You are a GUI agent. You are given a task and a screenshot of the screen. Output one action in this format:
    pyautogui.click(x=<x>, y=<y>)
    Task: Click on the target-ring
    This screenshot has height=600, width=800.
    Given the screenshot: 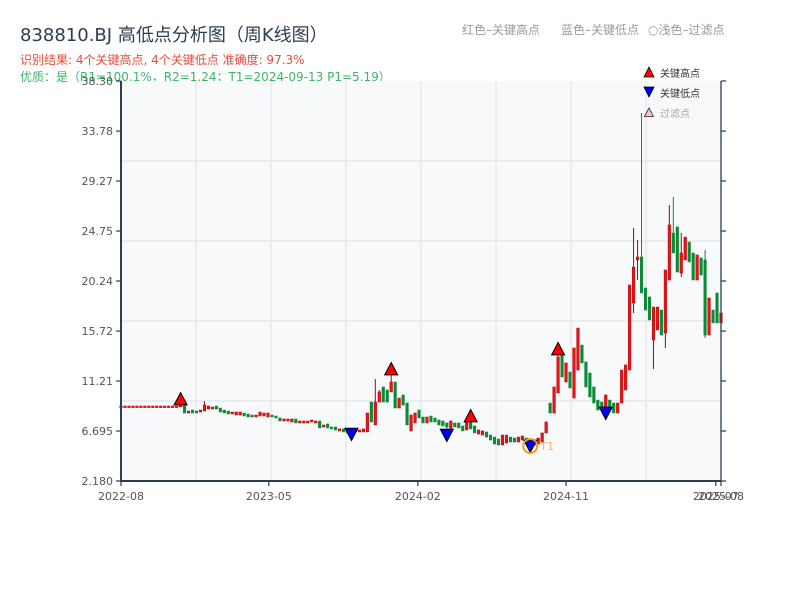 What is the action you would take?
    pyautogui.click(x=530, y=446)
    